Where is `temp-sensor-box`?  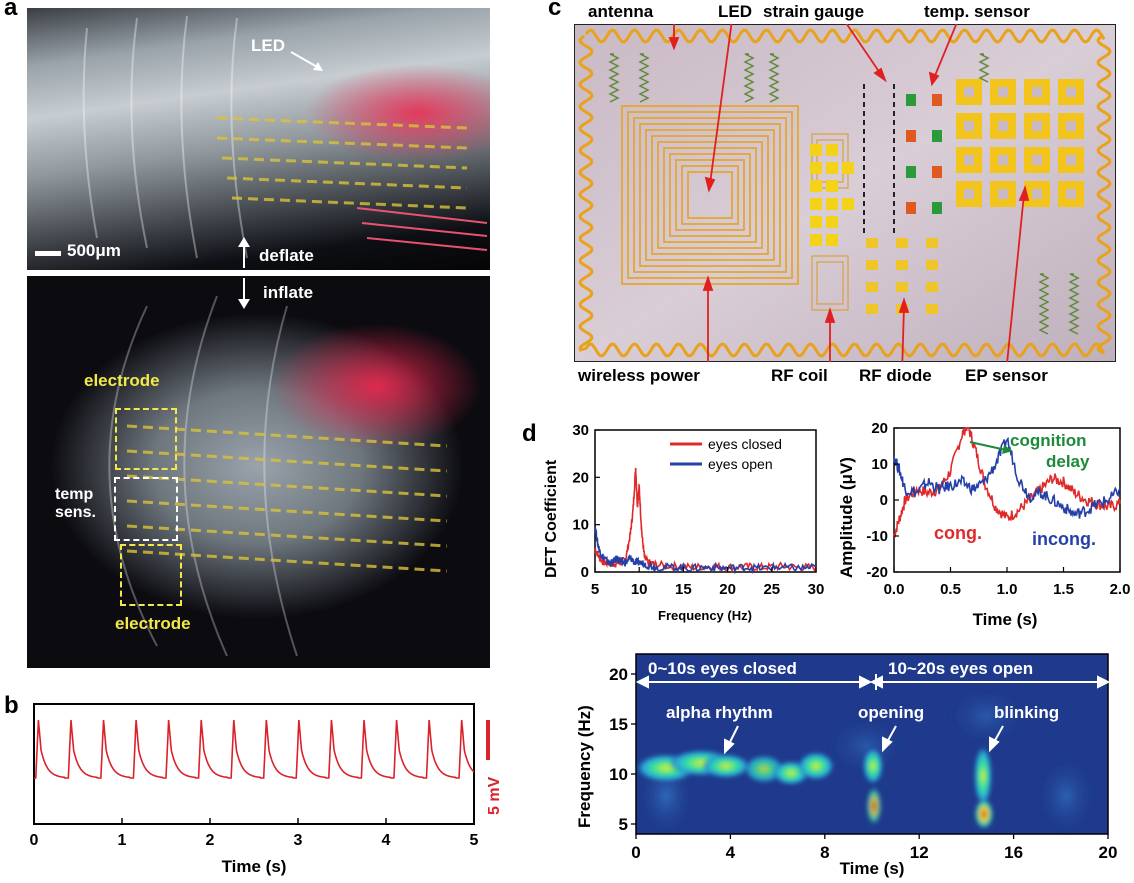 temp-sensor-box is located at coordinates (146, 509).